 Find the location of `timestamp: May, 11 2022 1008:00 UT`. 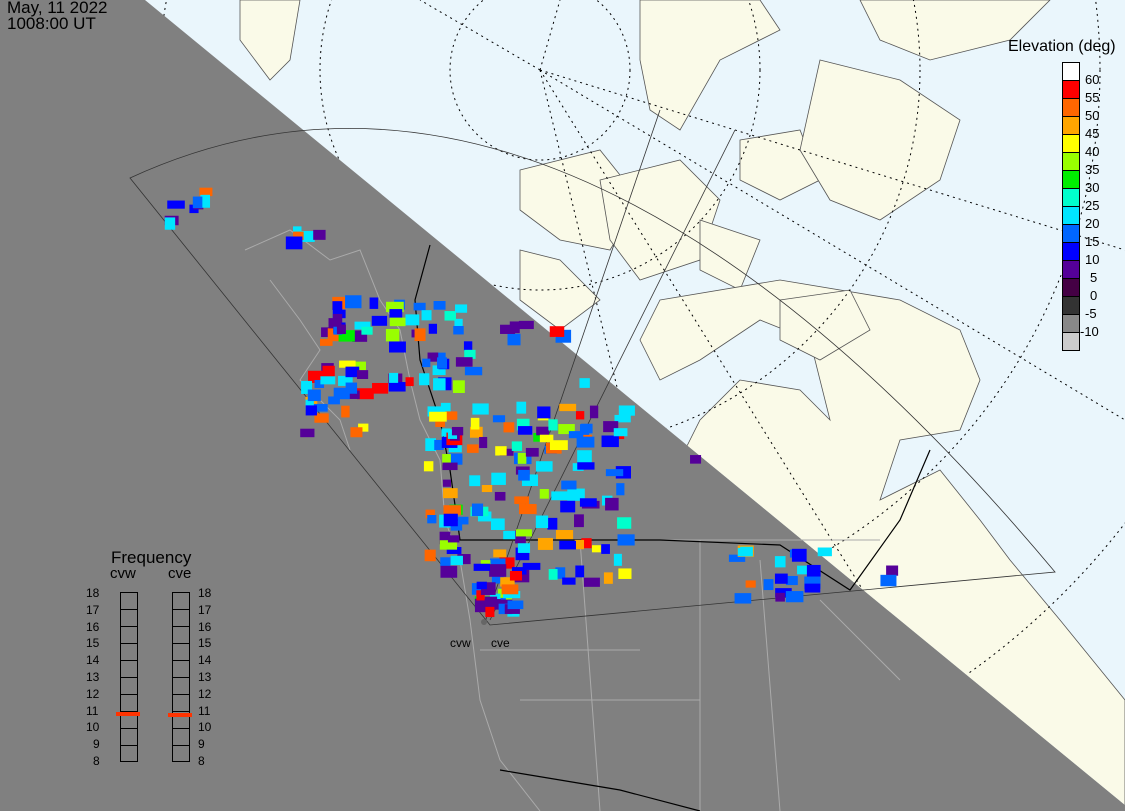

timestamp: May, 11 2022 1008:00 UT is located at coordinates (57, 16).